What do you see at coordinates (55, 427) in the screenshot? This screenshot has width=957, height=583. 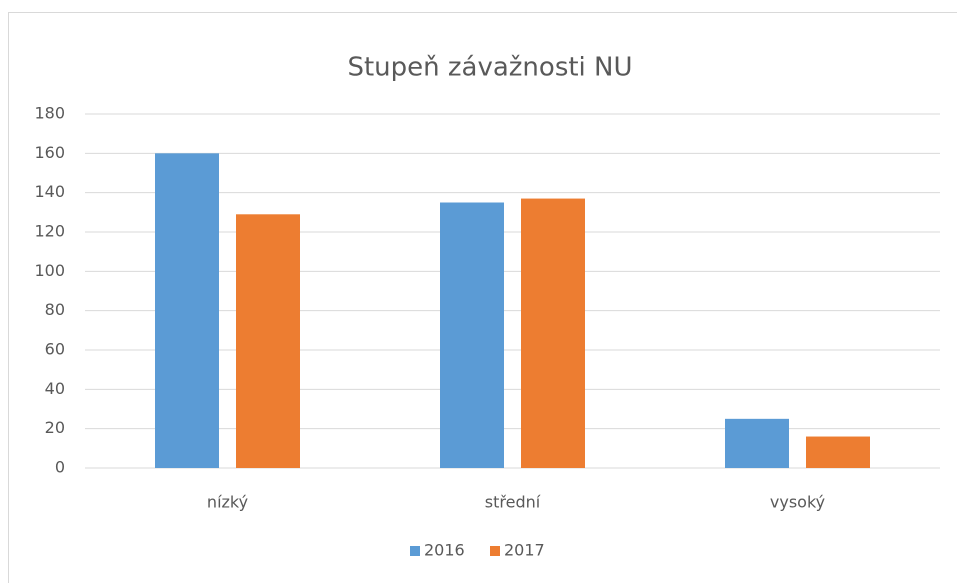 I see `y-tick-label: 20` at bounding box center [55, 427].